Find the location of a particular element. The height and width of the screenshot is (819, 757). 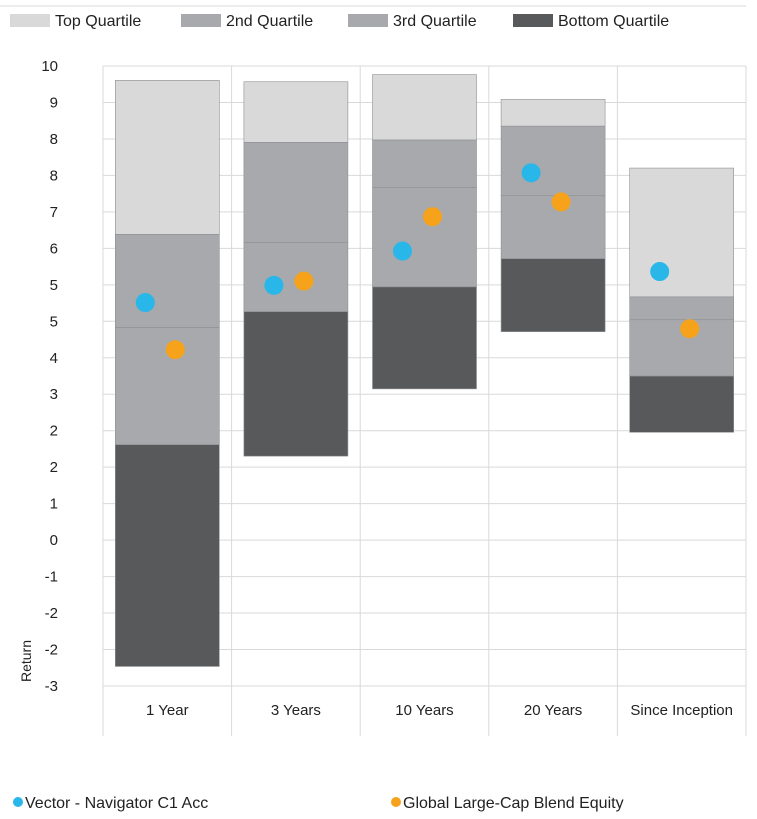

y-tick-label: 10 is located at coordinates (49, 66).